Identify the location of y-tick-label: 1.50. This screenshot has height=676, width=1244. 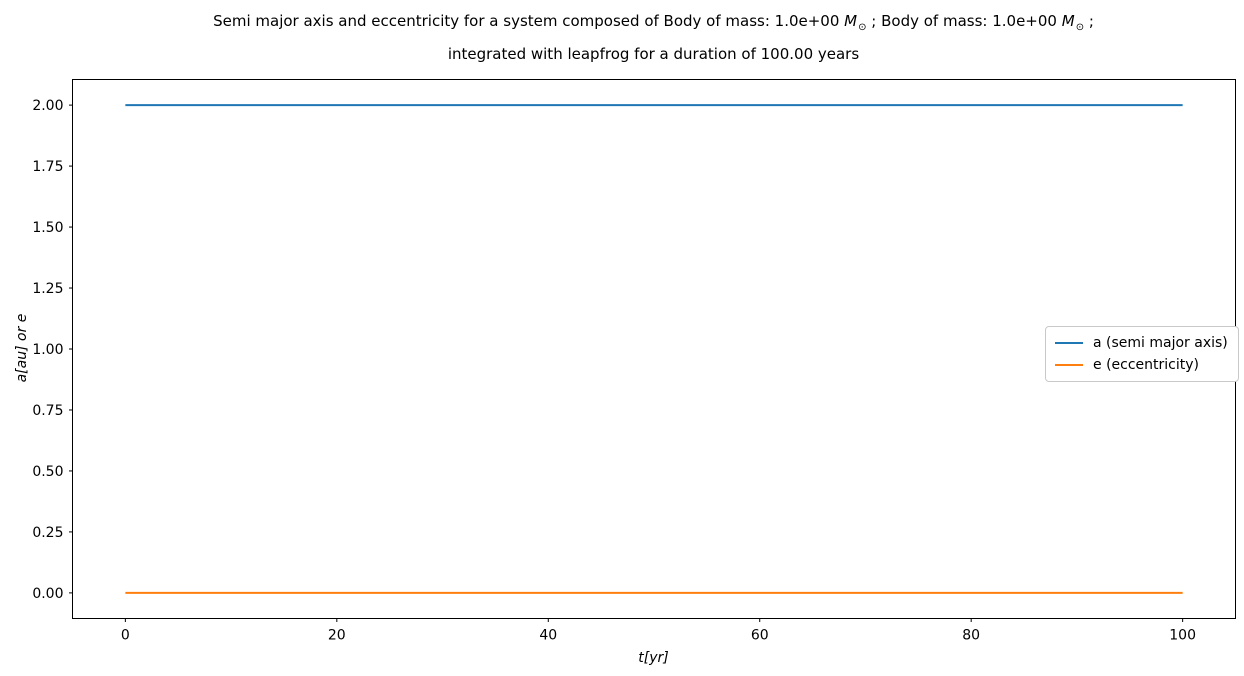
(47, 228).